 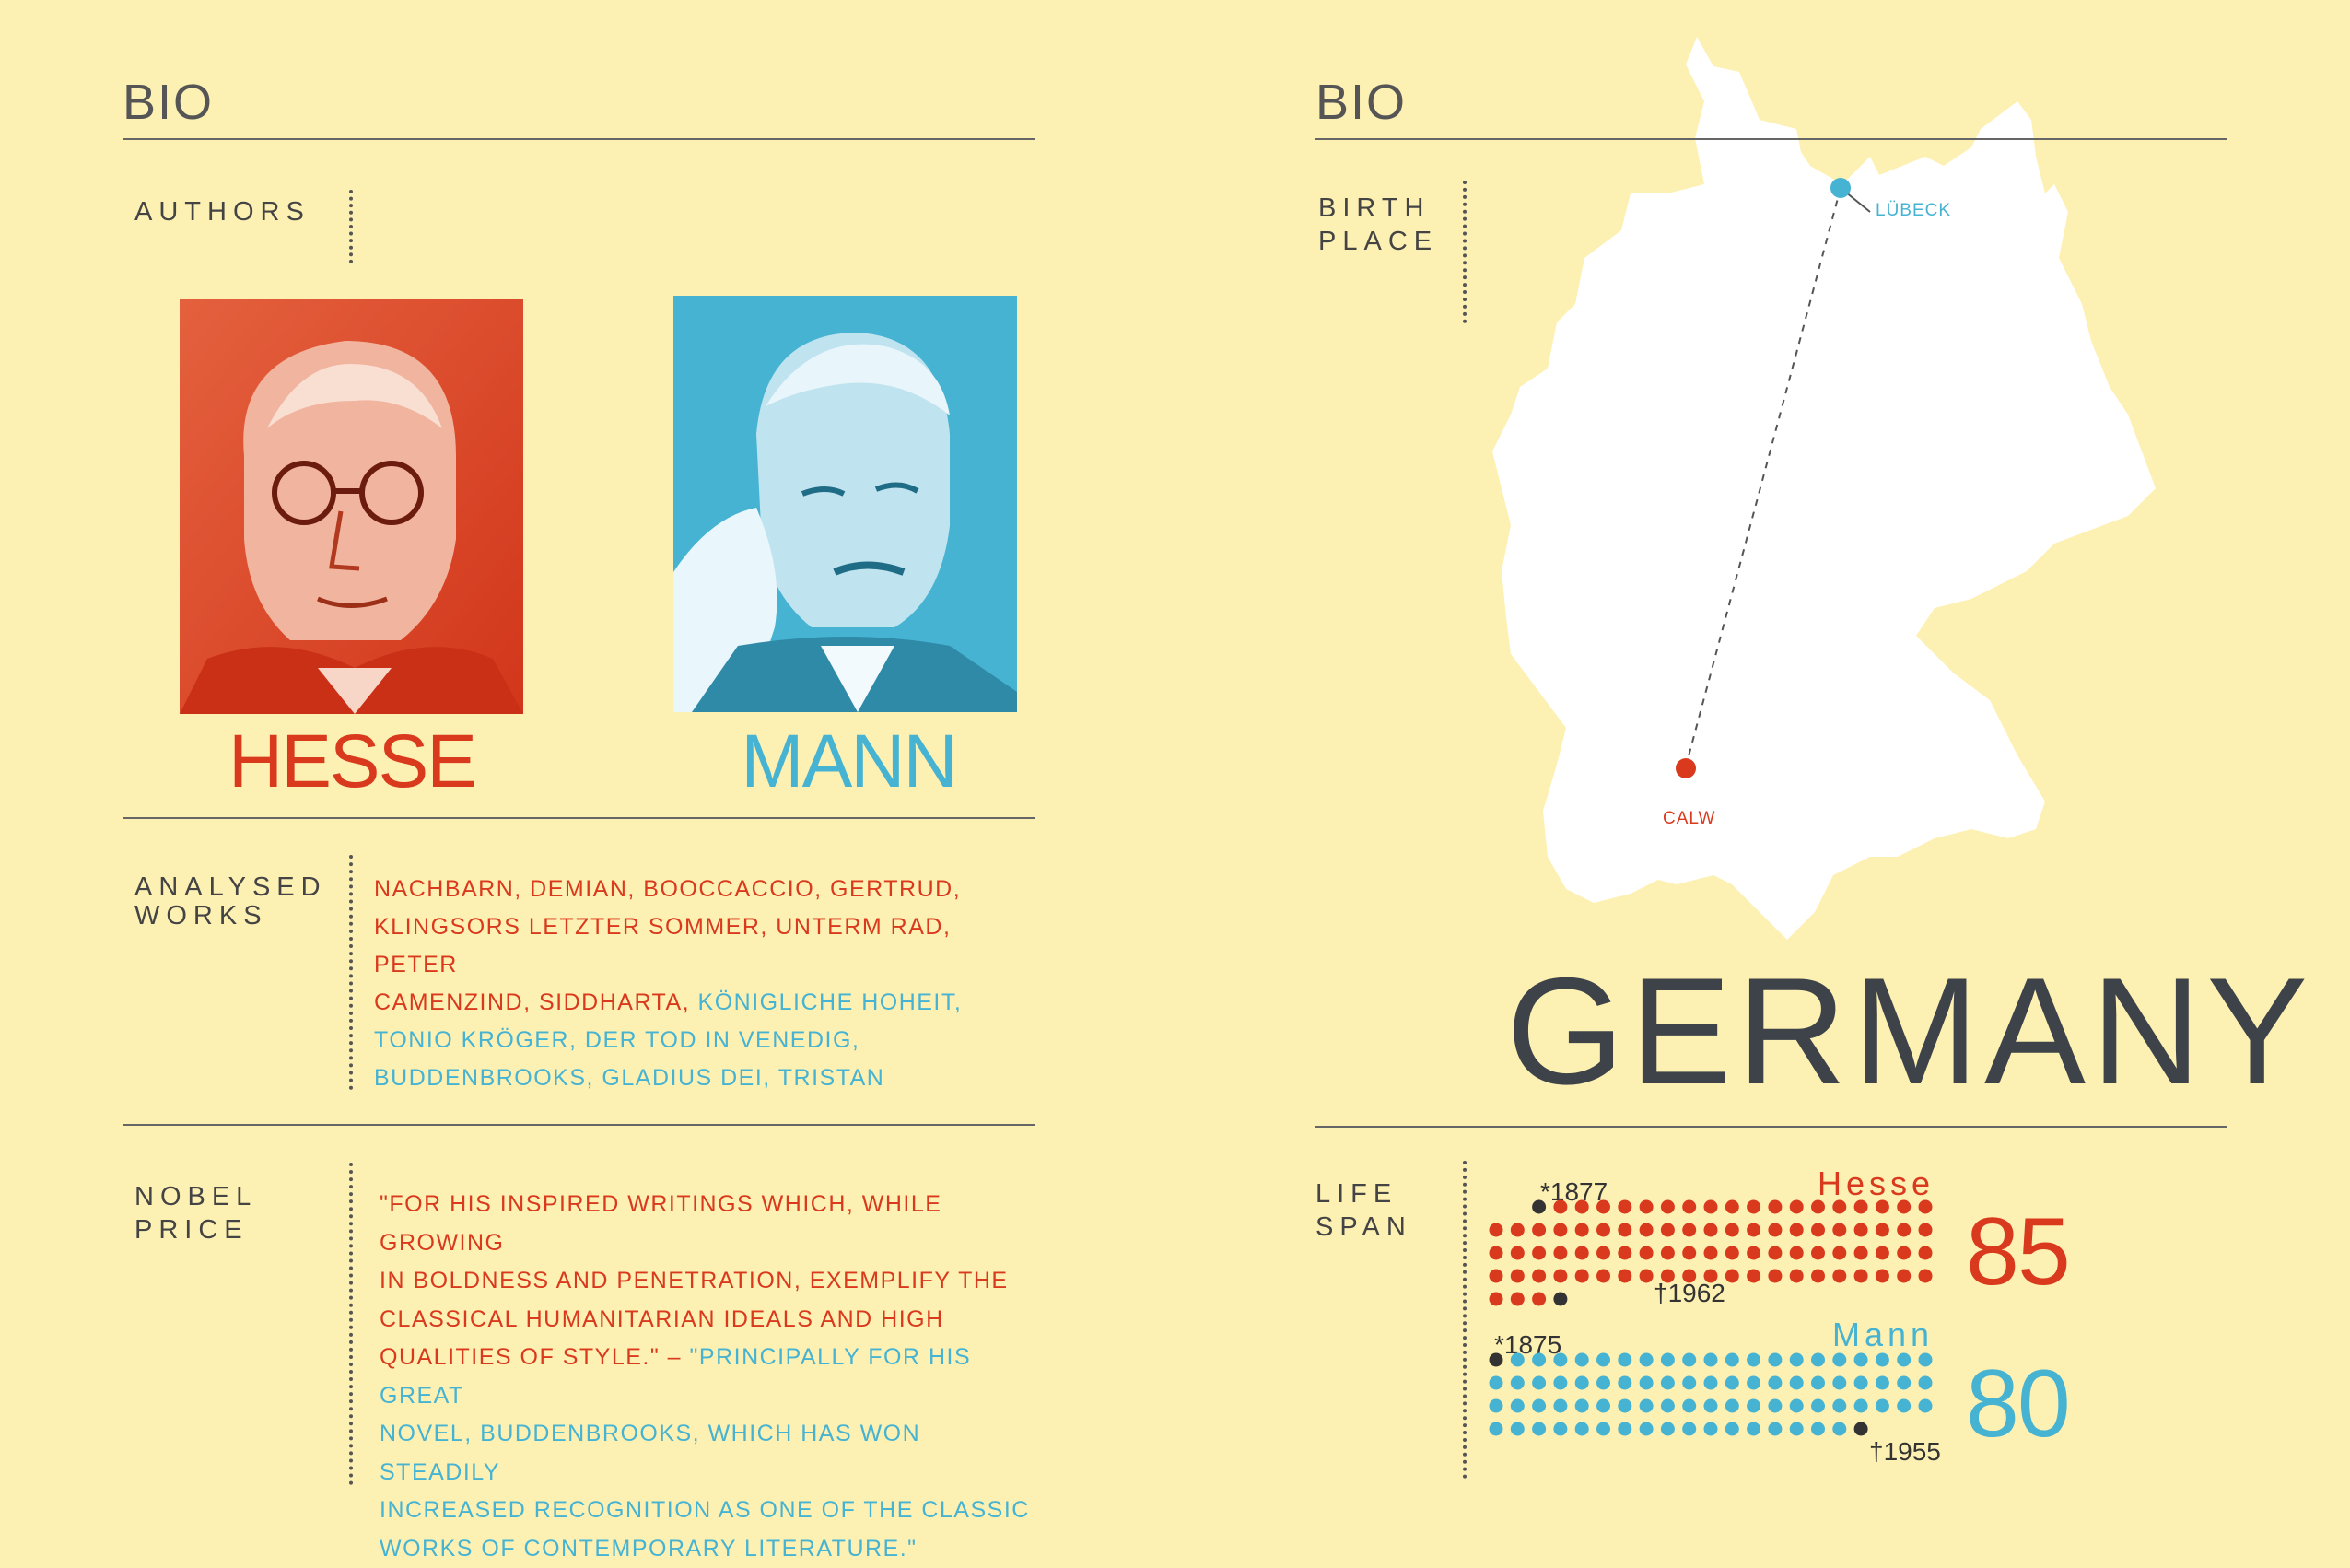 What do you see at coordinates (579, 818) in the screenshot?
I see `authors-bottom-rule` at bounding box center [579, 818].